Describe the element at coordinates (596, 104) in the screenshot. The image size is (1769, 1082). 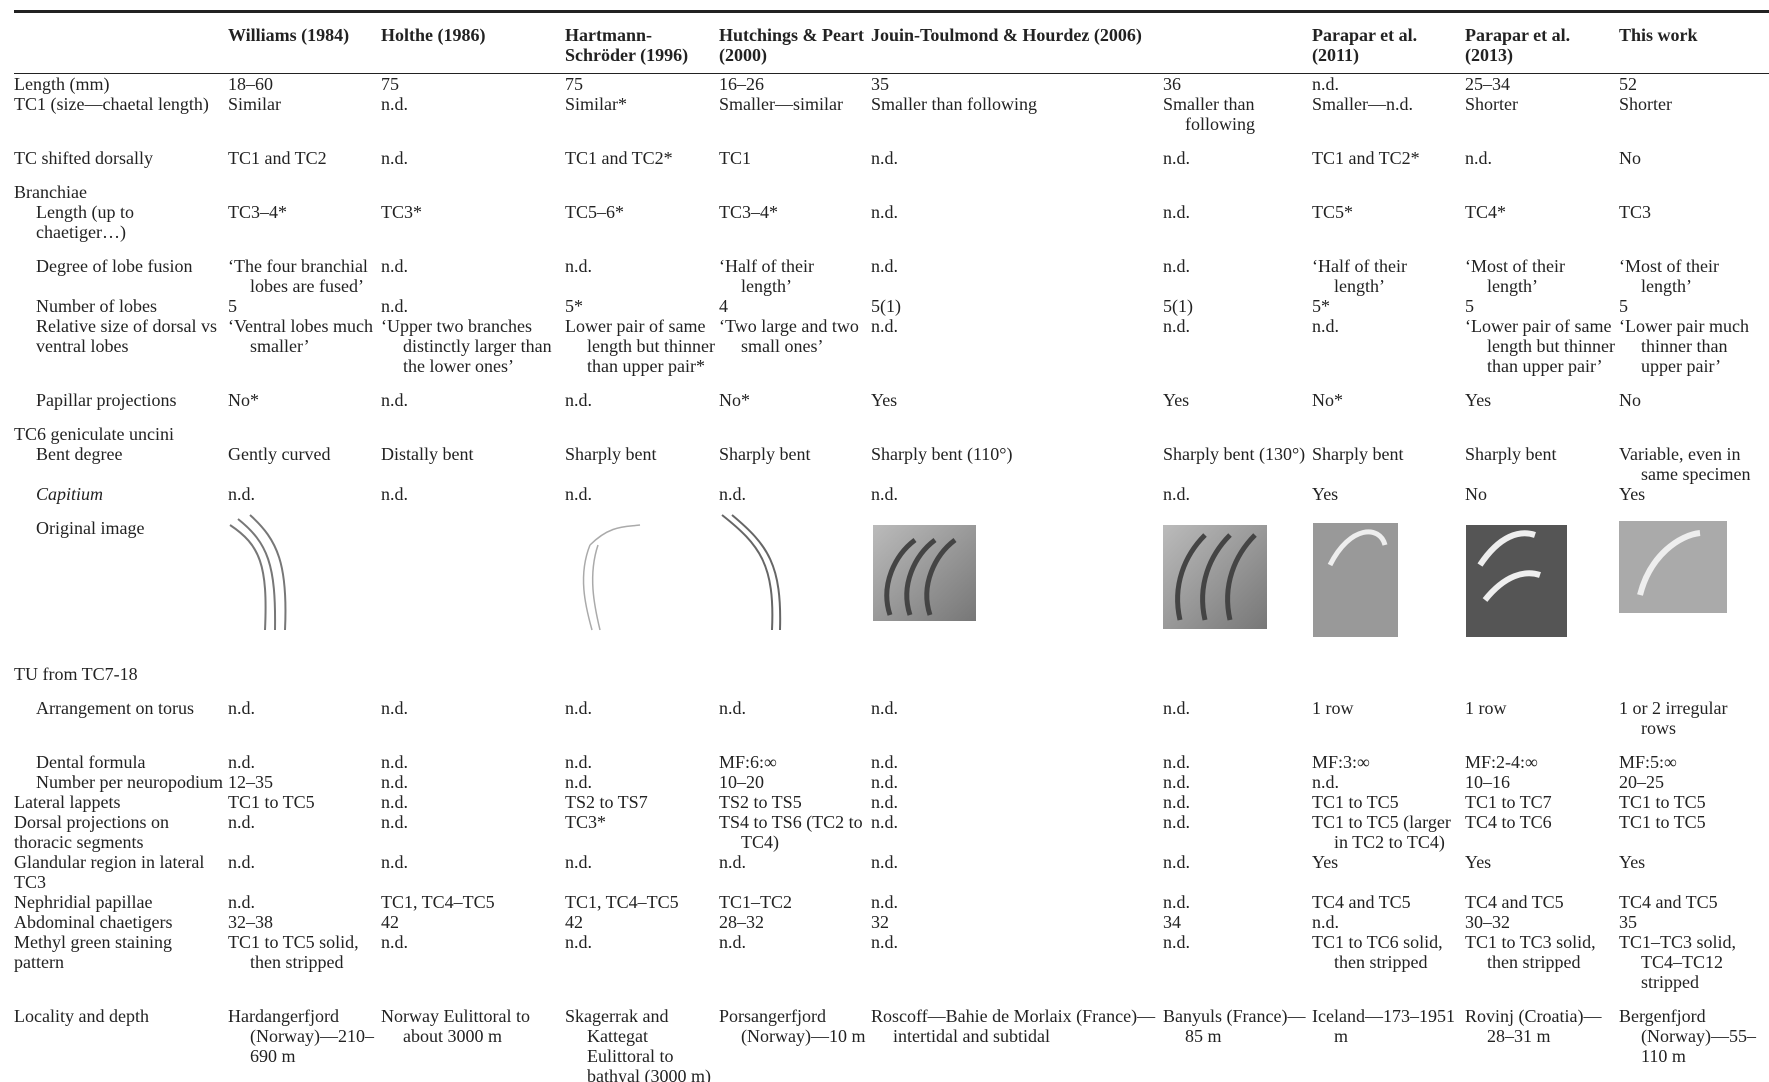
I see `cell: Similar*` at that location.